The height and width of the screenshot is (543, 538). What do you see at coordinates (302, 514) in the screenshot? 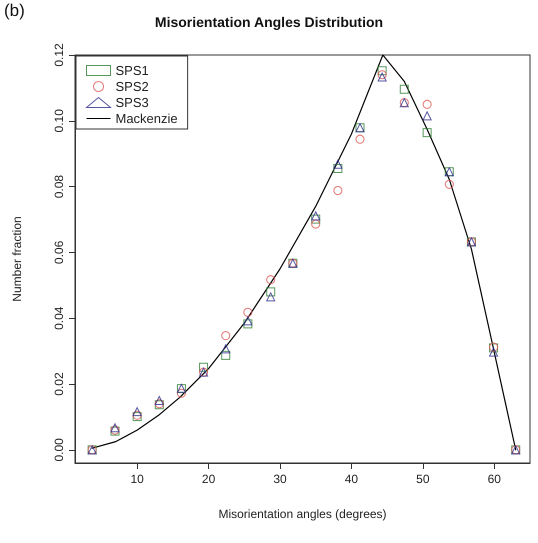
I see `x-axis-title: Misorientation angles (degrees)` at bounding box center [302, 514].